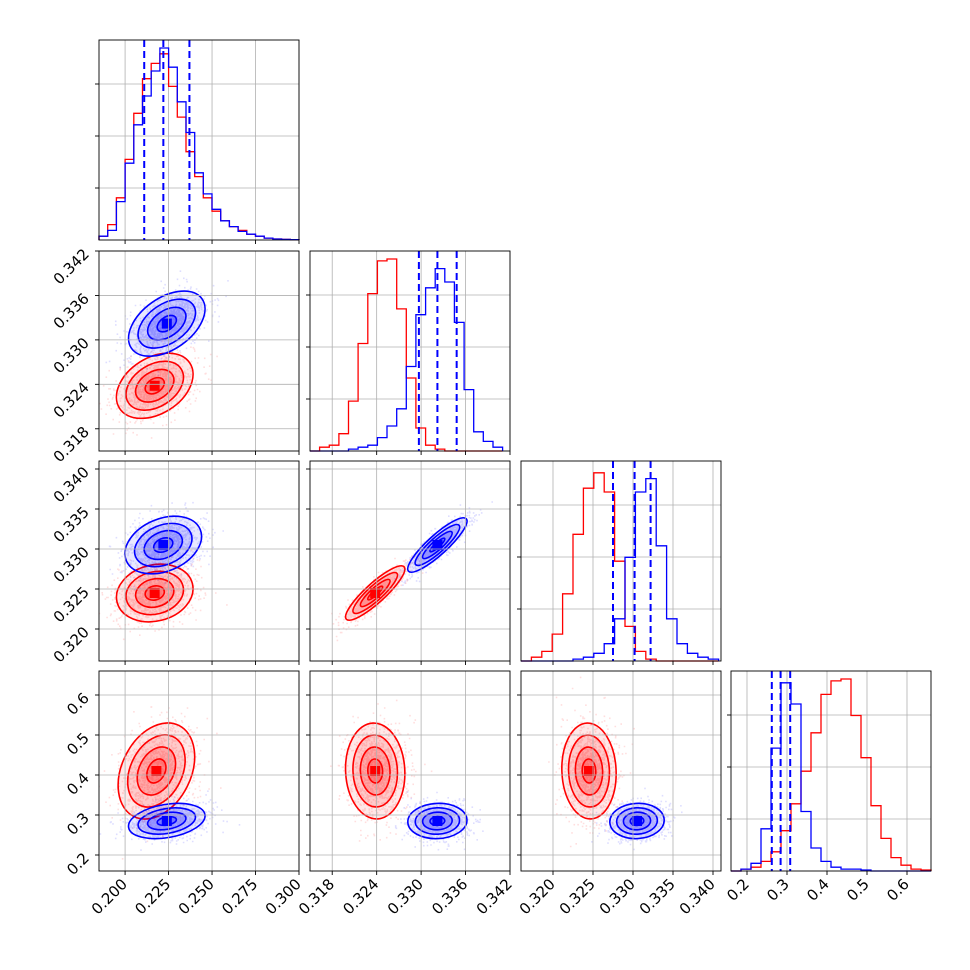 The width and height of the screenshot is (970, 970). What do you see at coordinates (778, 890) in the screenshot?
I see `x-tick-label: 0.3` at bounding box center [778, 890].